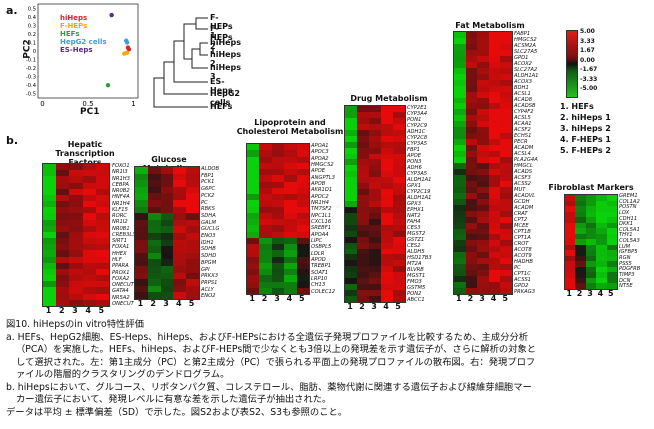 The width and height of the screenshot is (654, 429). What do you see at coordinates (124, 234) in the screenshot?
I see `gene-label: CREB3L3` at bounding box center [124, 234].